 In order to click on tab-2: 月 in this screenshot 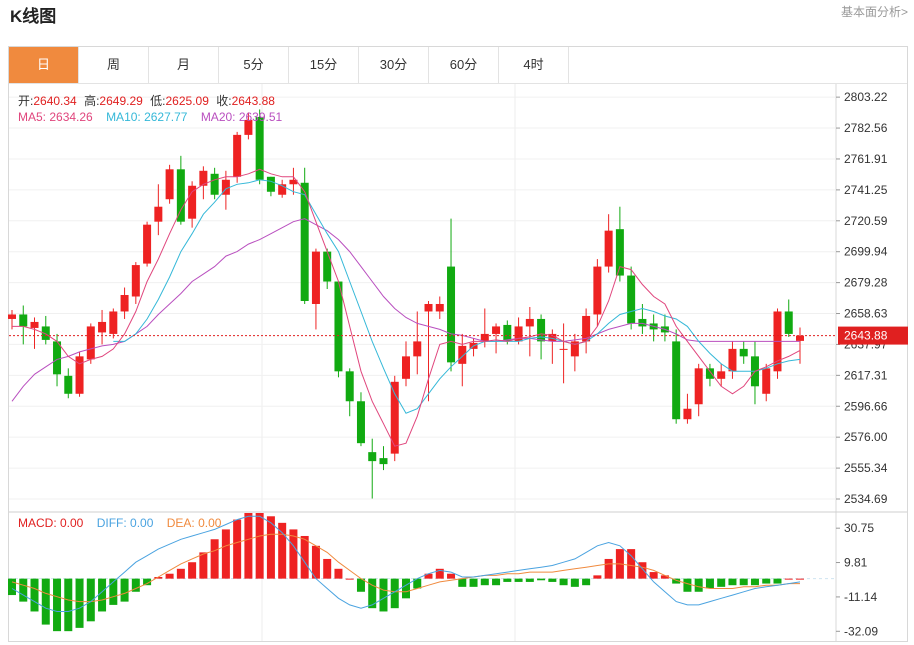, I will do `click(184, 65)`.